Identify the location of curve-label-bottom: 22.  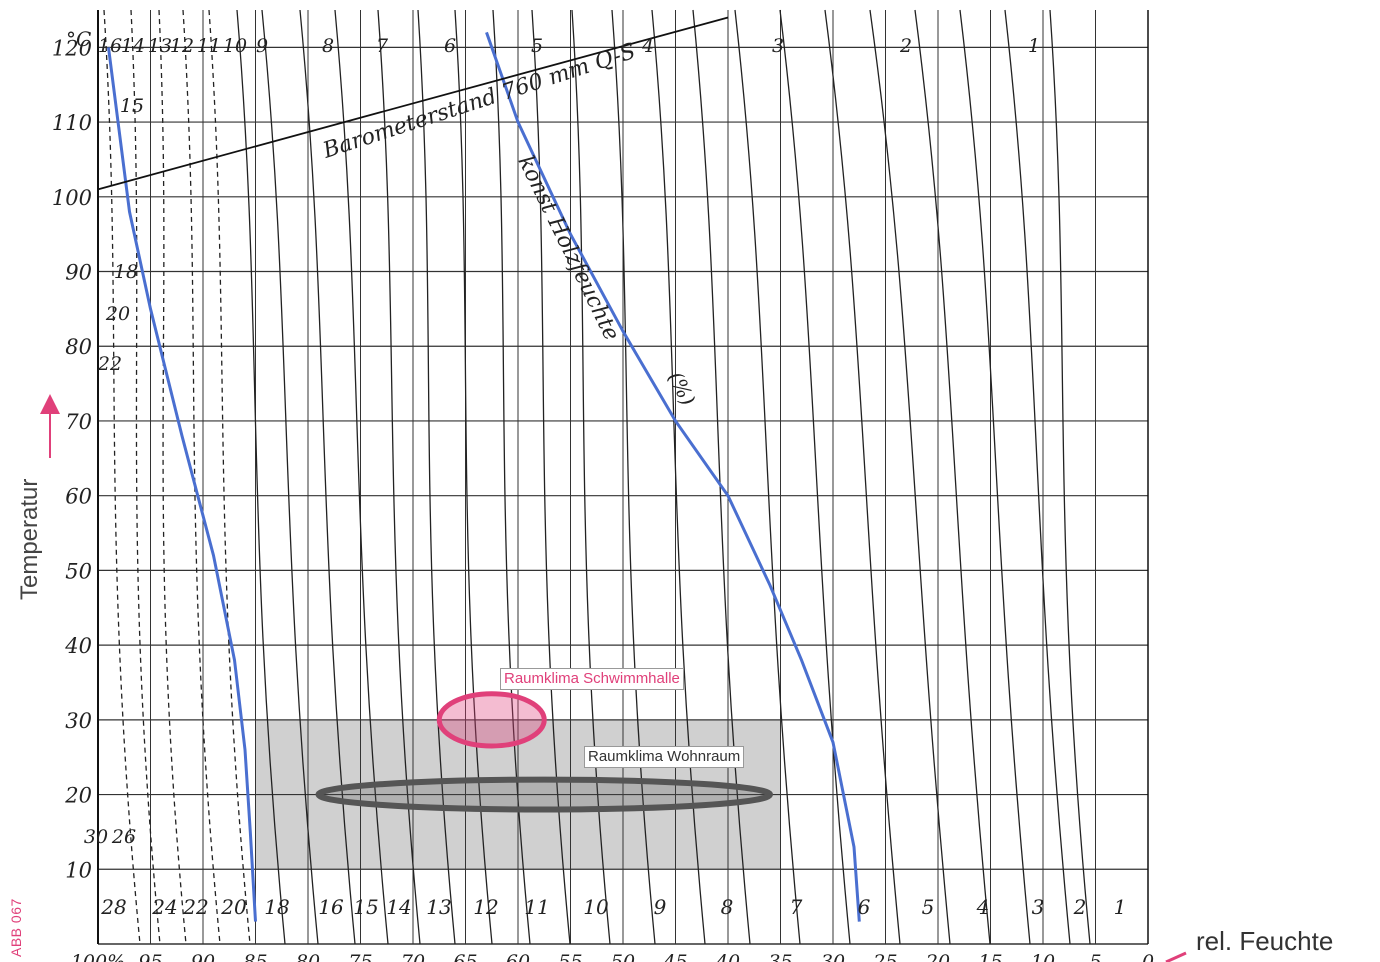
(195, 907).